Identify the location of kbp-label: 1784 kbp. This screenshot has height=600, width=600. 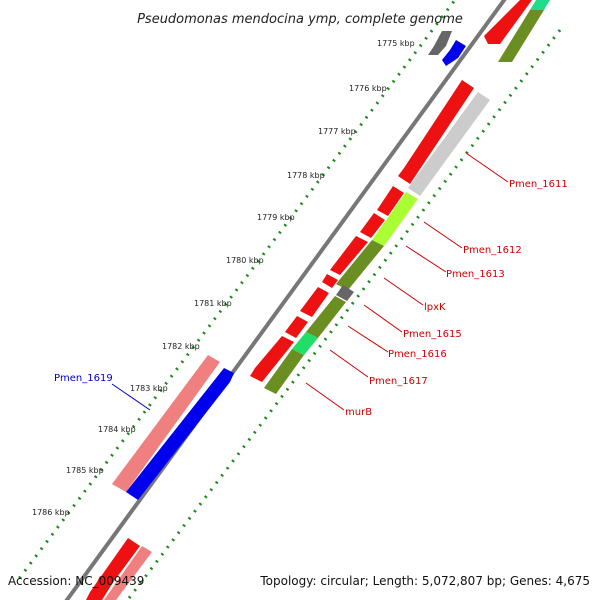
(117, 429).